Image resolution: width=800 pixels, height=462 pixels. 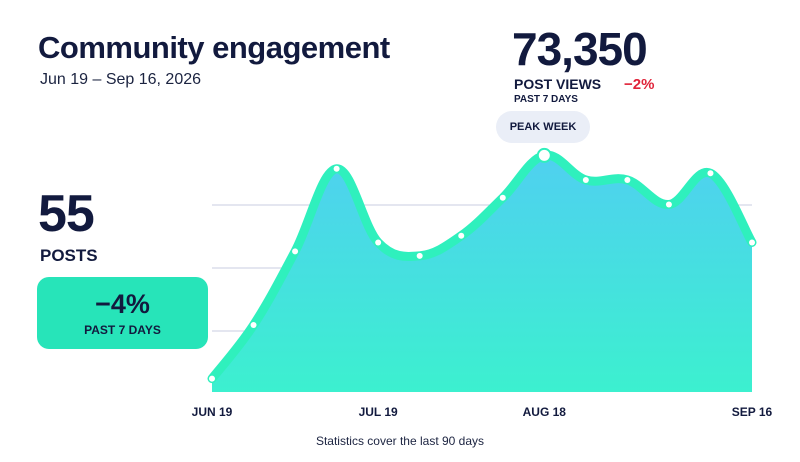 I want to click on posts-value: 55, so click(x=66, y=214).